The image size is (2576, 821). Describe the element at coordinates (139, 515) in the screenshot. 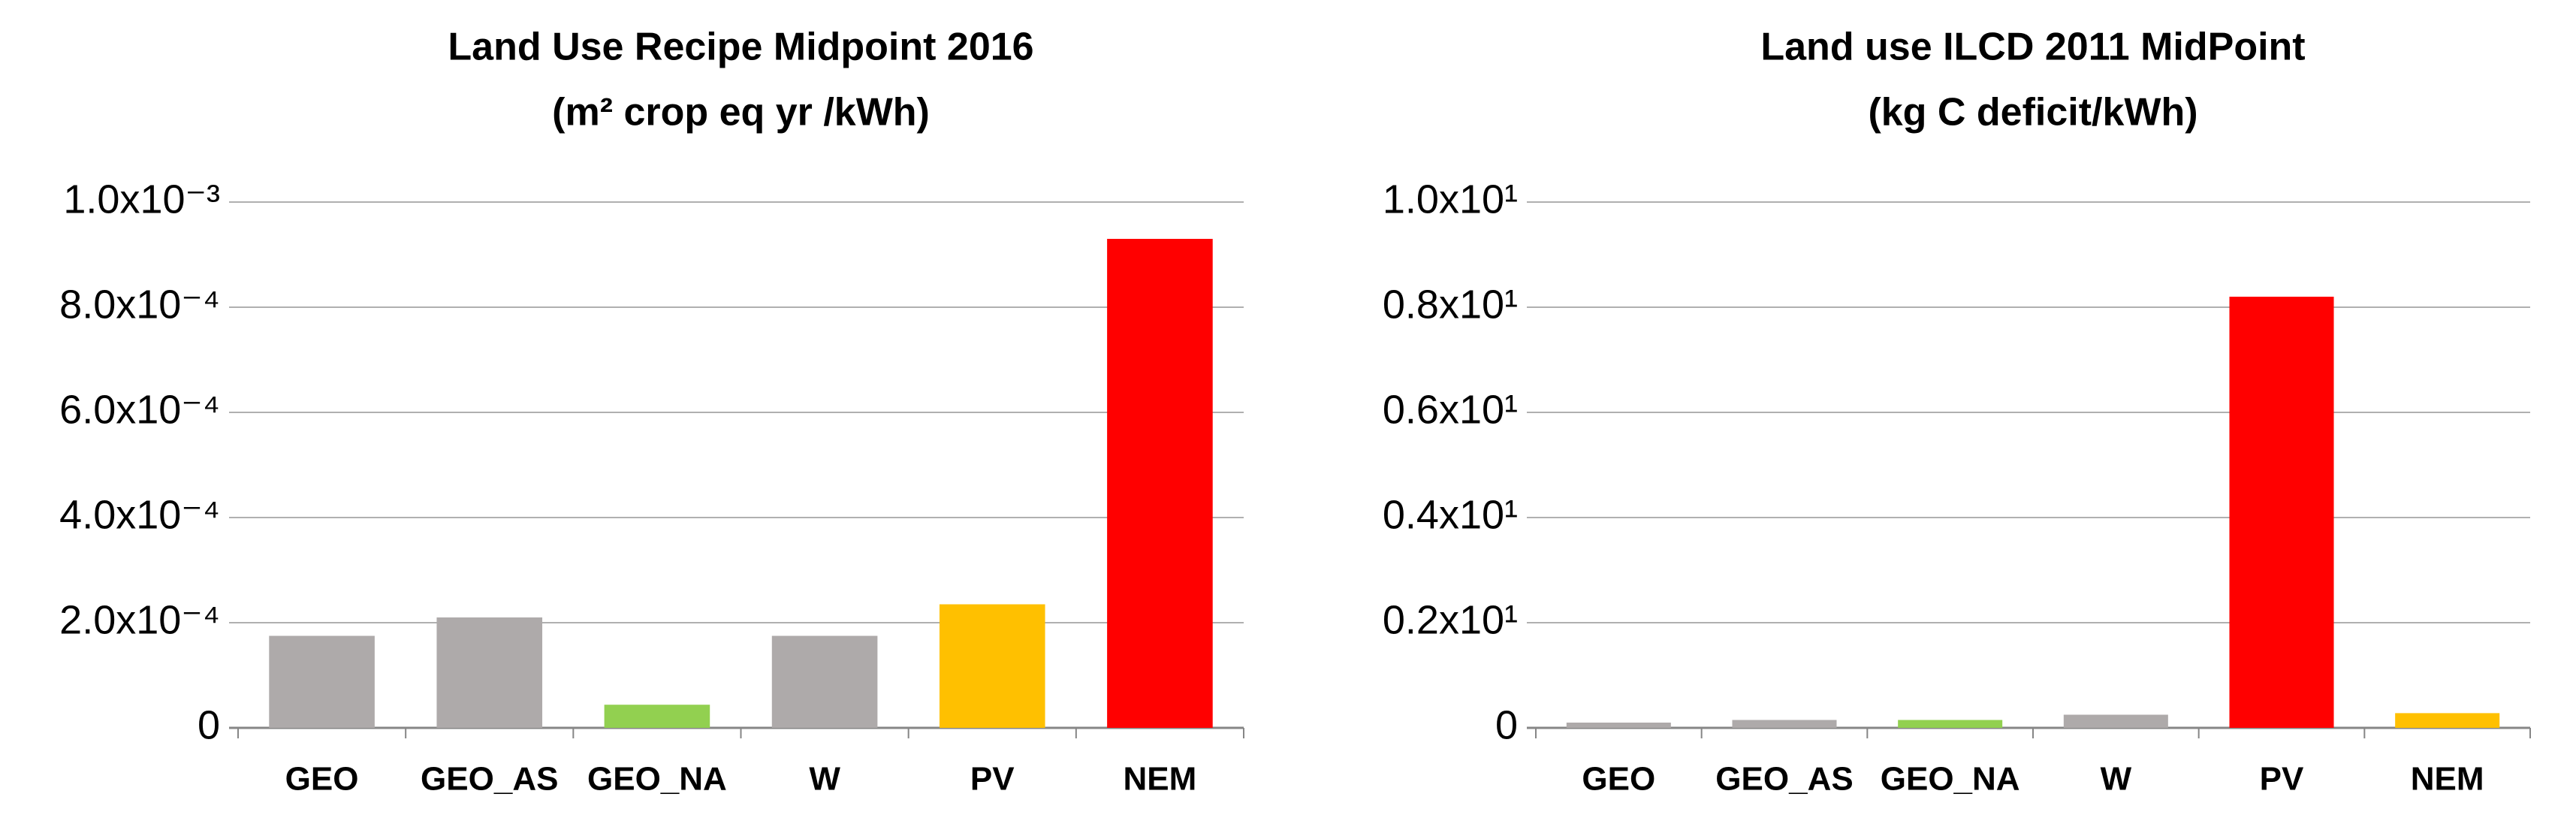

I see `y-tick-label: 4.0x10⁻⁴` at that location.